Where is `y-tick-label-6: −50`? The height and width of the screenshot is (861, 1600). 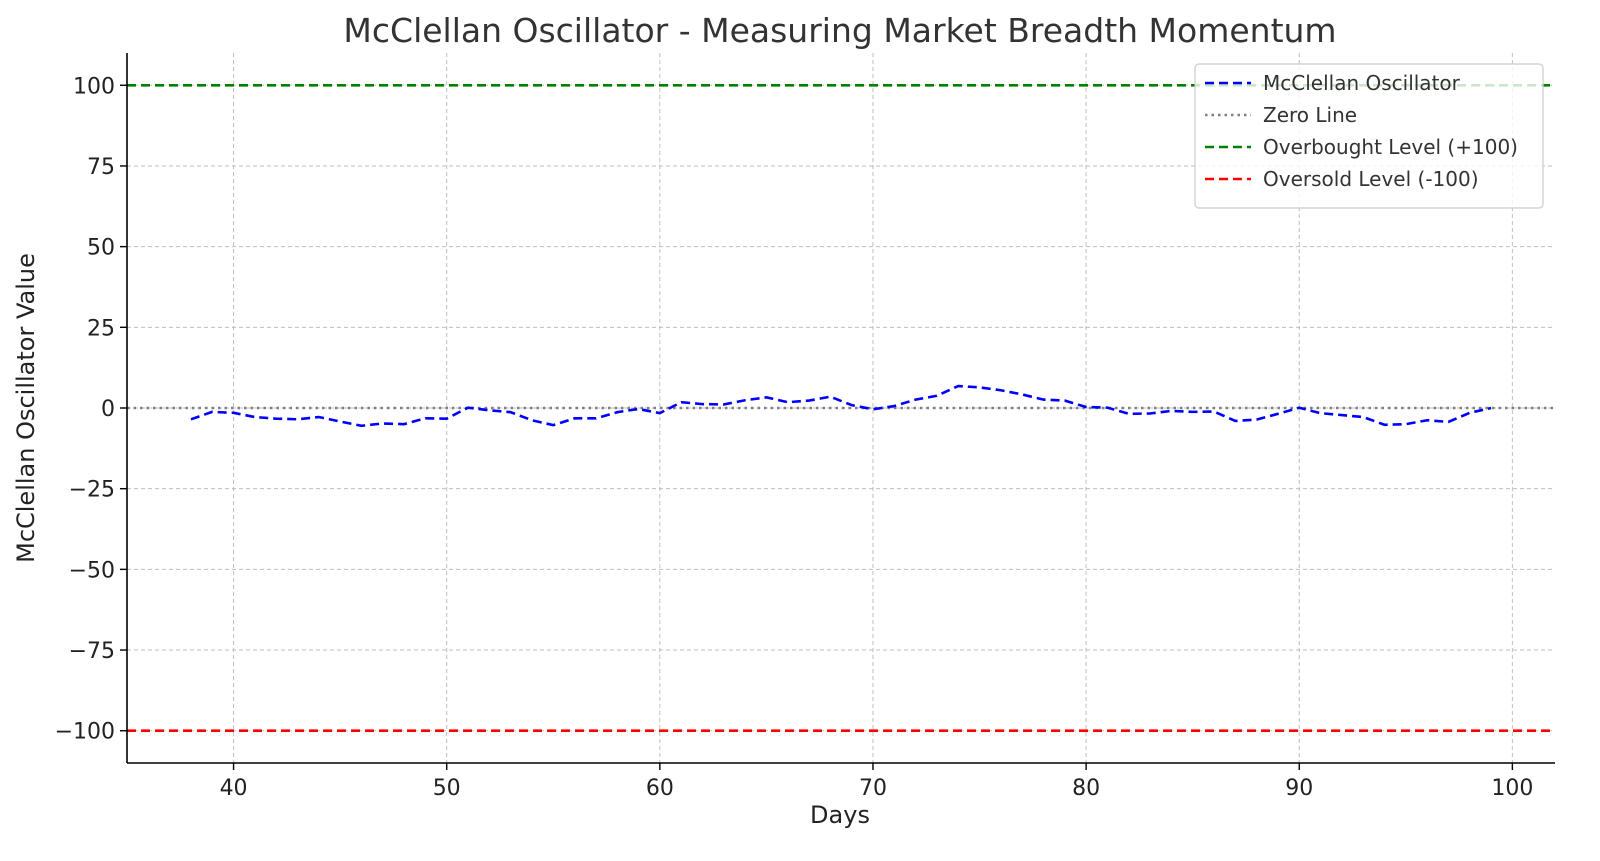
y-tick-label-6: −50 is located at coordinates (92, 570).